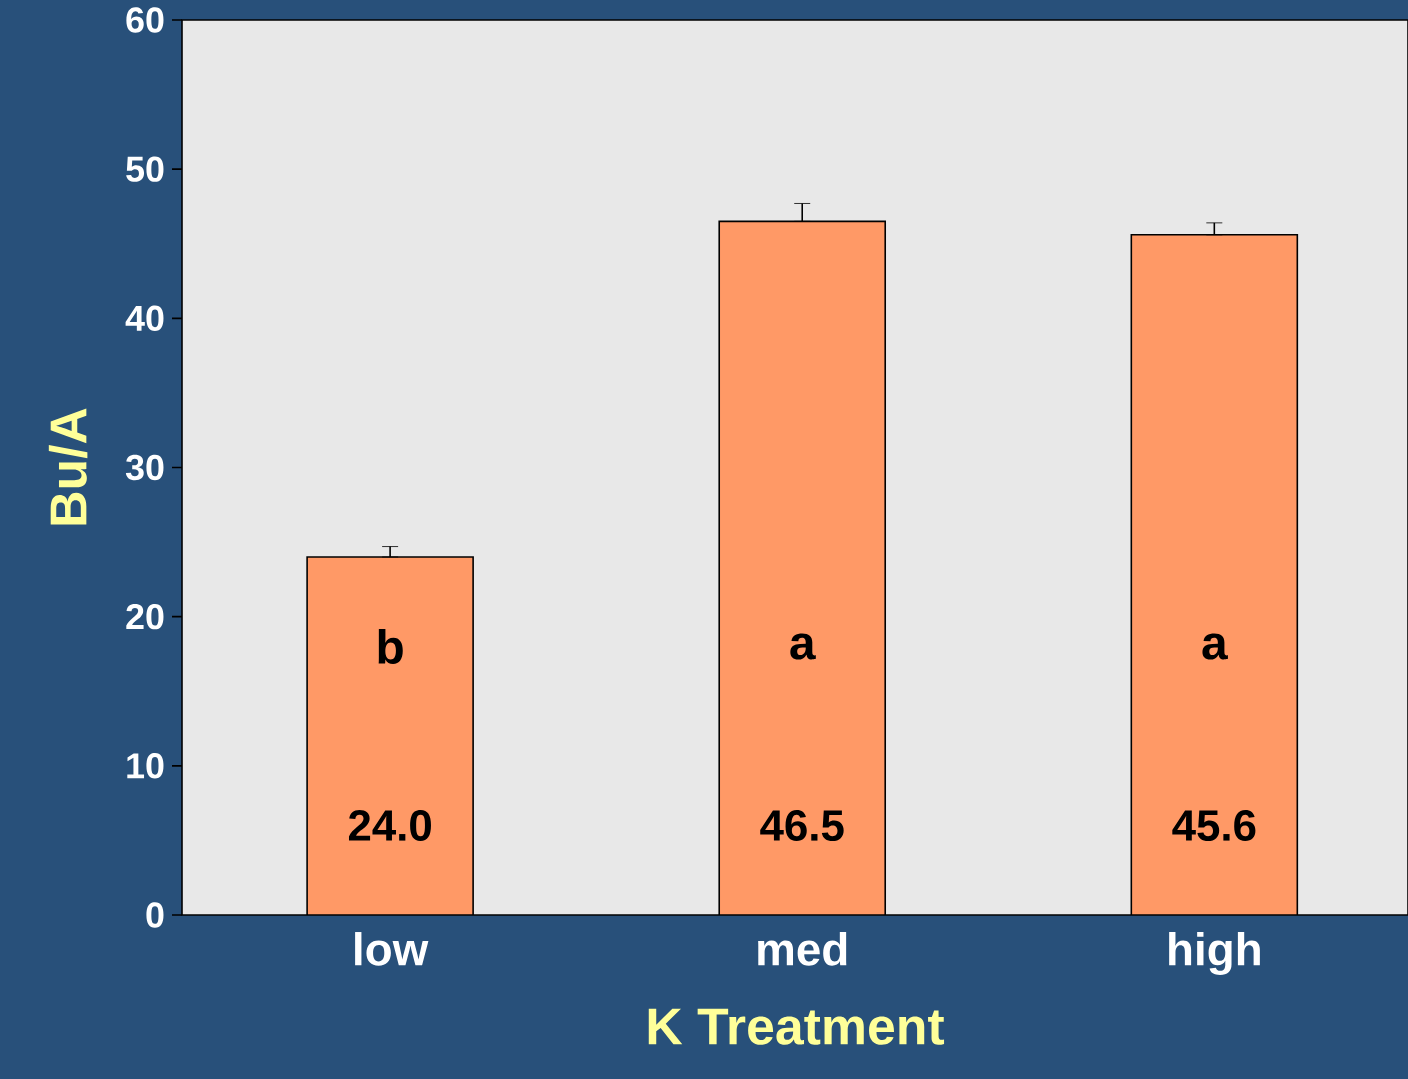  Describe the element at coordinates (144, 318) in the screenshot. I see `y-tick-label: 40` at that location.